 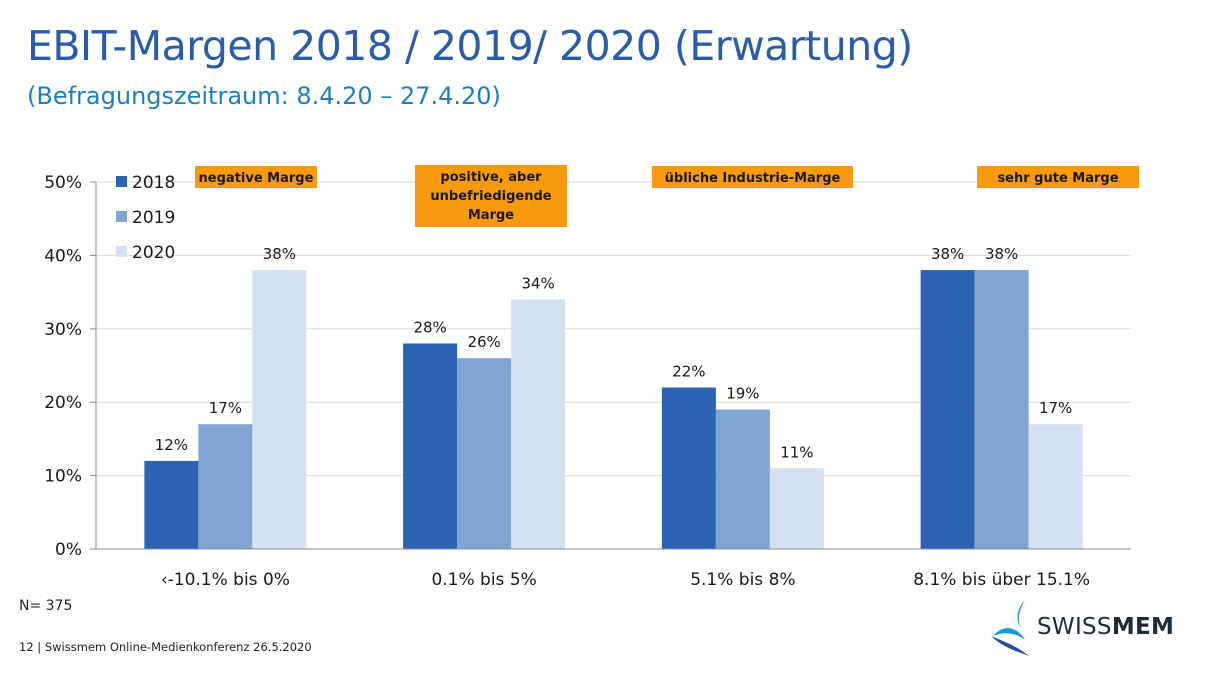 What do you see at coordinates (483, 580) in the screenshot?
I see `x-tick-label: 0.1% bis 5%` at bounding box center [483, 580].